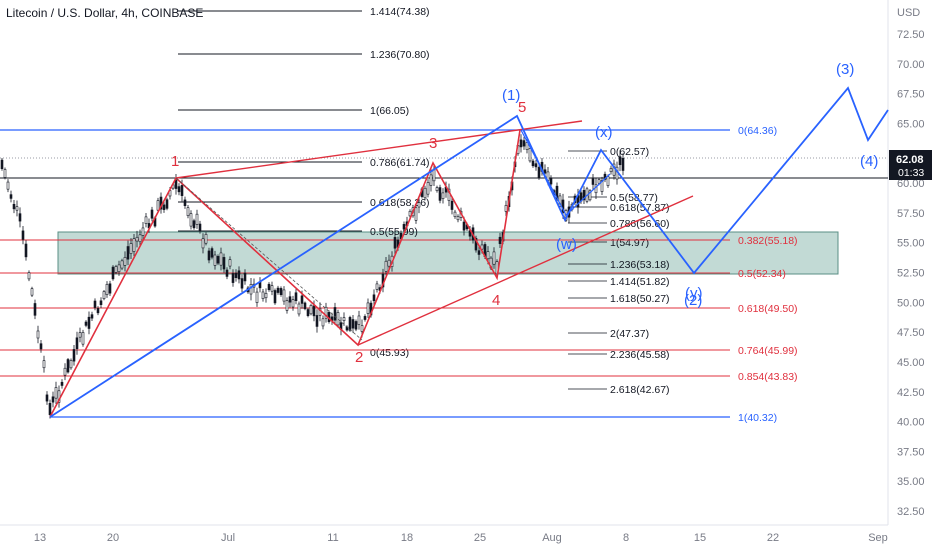 The image size is (932, 550). Describe the element at coordinates (604, 132) in the screenshot. I see `wave-x-label: (x)` at that location.